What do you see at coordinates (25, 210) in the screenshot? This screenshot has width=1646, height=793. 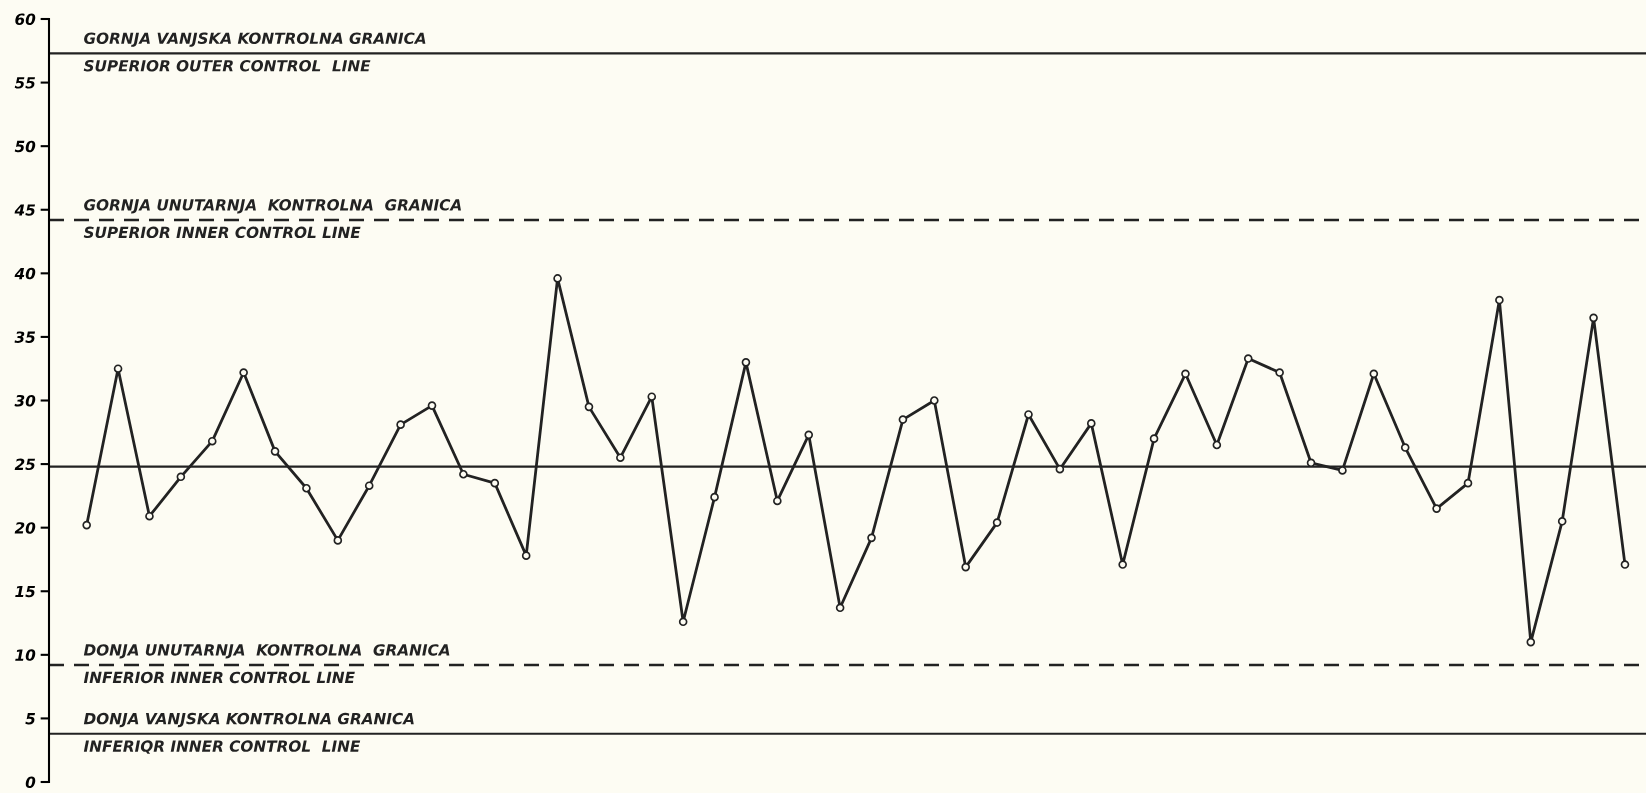 I see `y-tick-label: 45` at bounding box center [25, 210].